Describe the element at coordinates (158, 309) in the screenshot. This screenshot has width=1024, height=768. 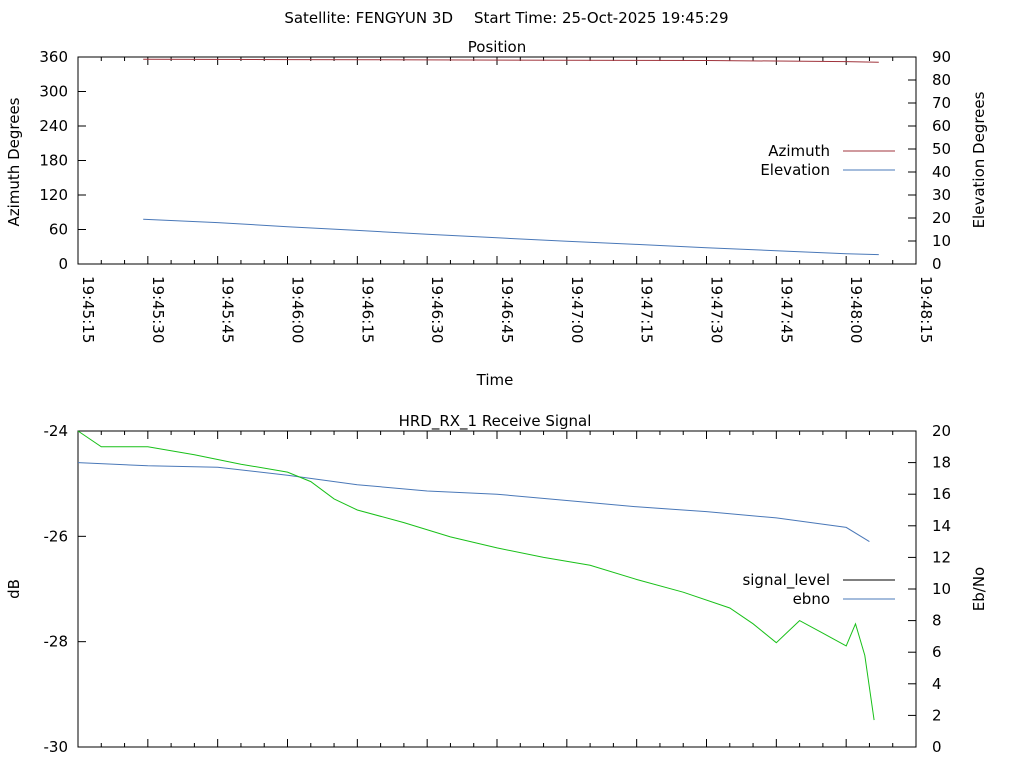
I see `position-x-tick-label: 19:45:30` at that location.